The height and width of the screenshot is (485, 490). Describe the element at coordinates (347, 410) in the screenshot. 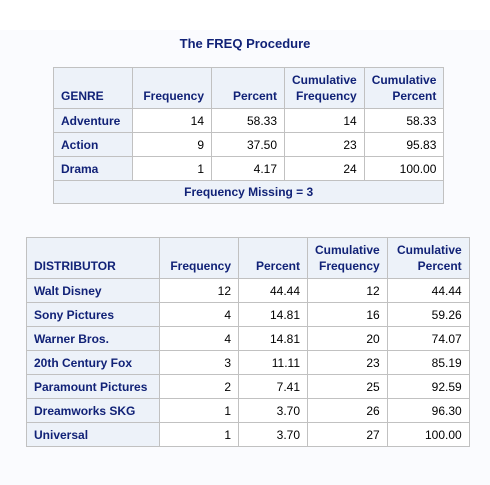

I see `cumulative-frequency-cell: 26` at that location.